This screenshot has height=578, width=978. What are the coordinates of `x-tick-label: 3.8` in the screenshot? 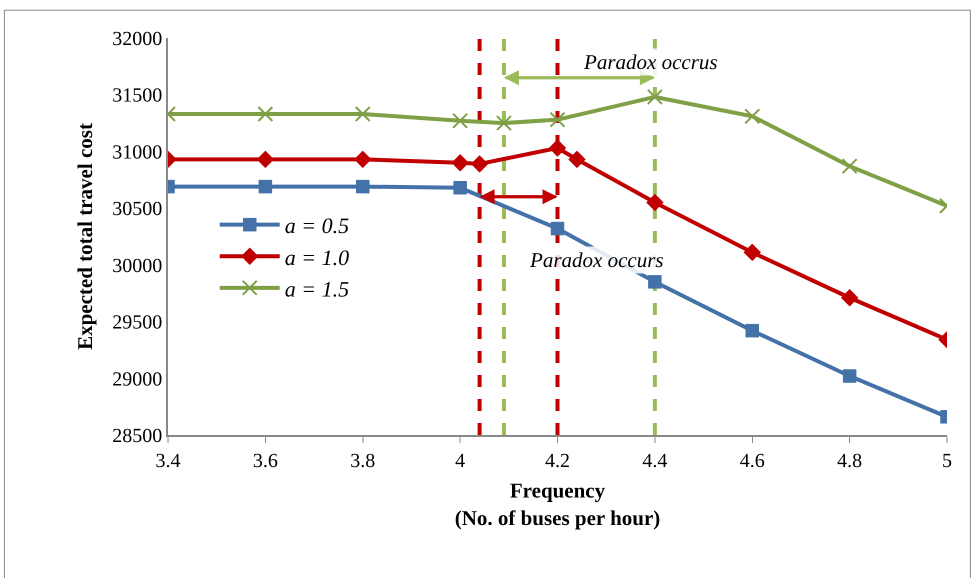 It's located at (363, 461).